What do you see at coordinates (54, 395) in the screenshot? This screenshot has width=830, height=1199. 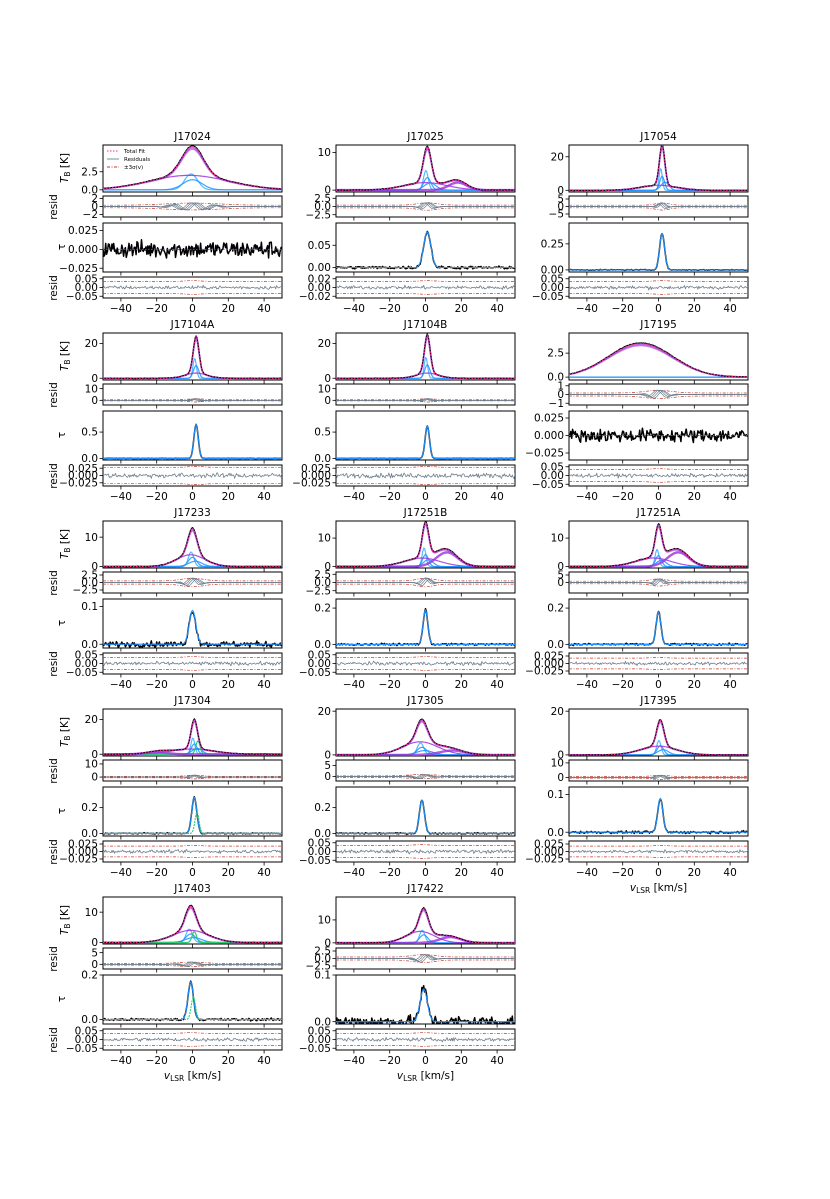 I see `y-axis-label: resid` at bounding box center [54, 395].